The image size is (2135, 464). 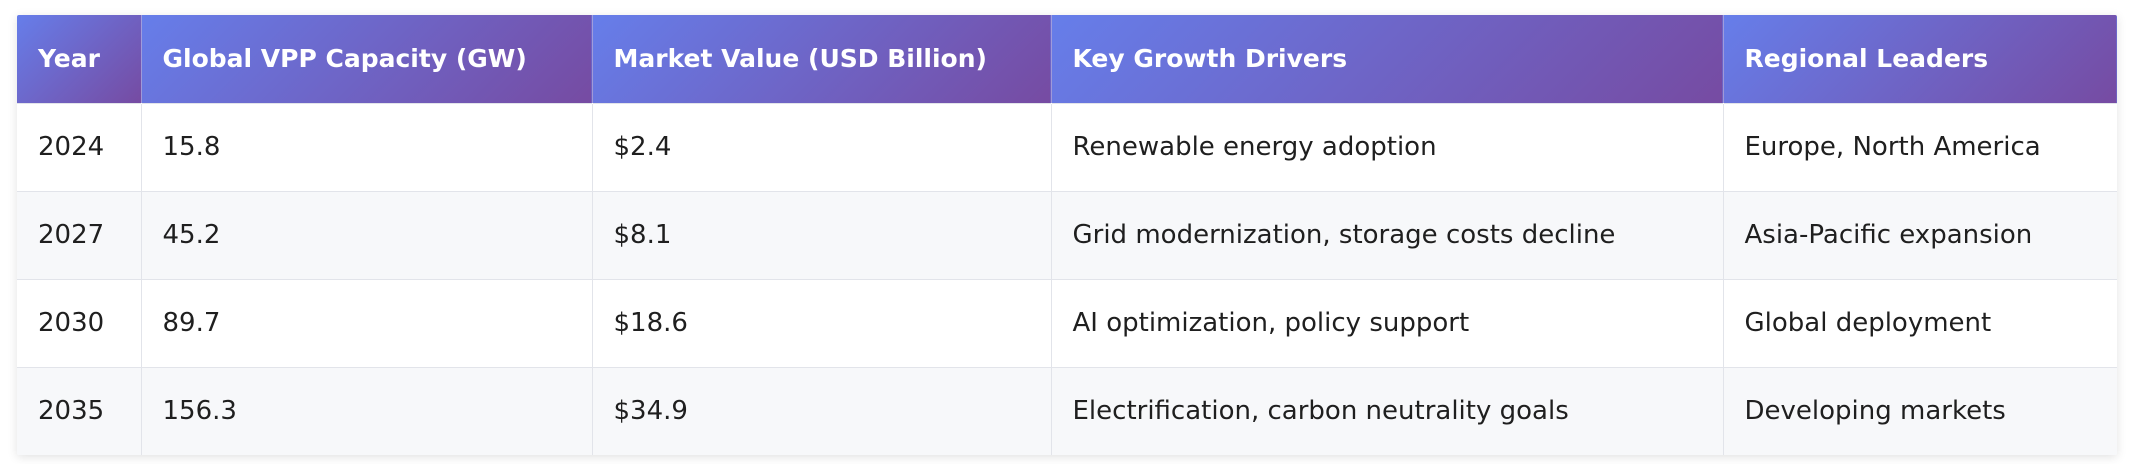 I want to click on cell-market-value: $2.4, so click(x=822, y=147).